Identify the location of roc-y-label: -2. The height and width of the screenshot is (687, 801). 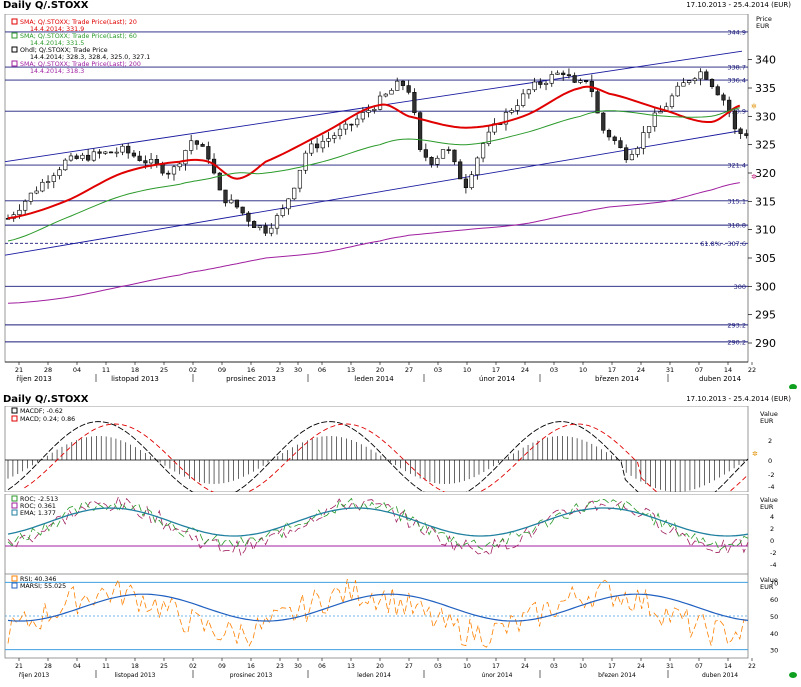
(773, 553).